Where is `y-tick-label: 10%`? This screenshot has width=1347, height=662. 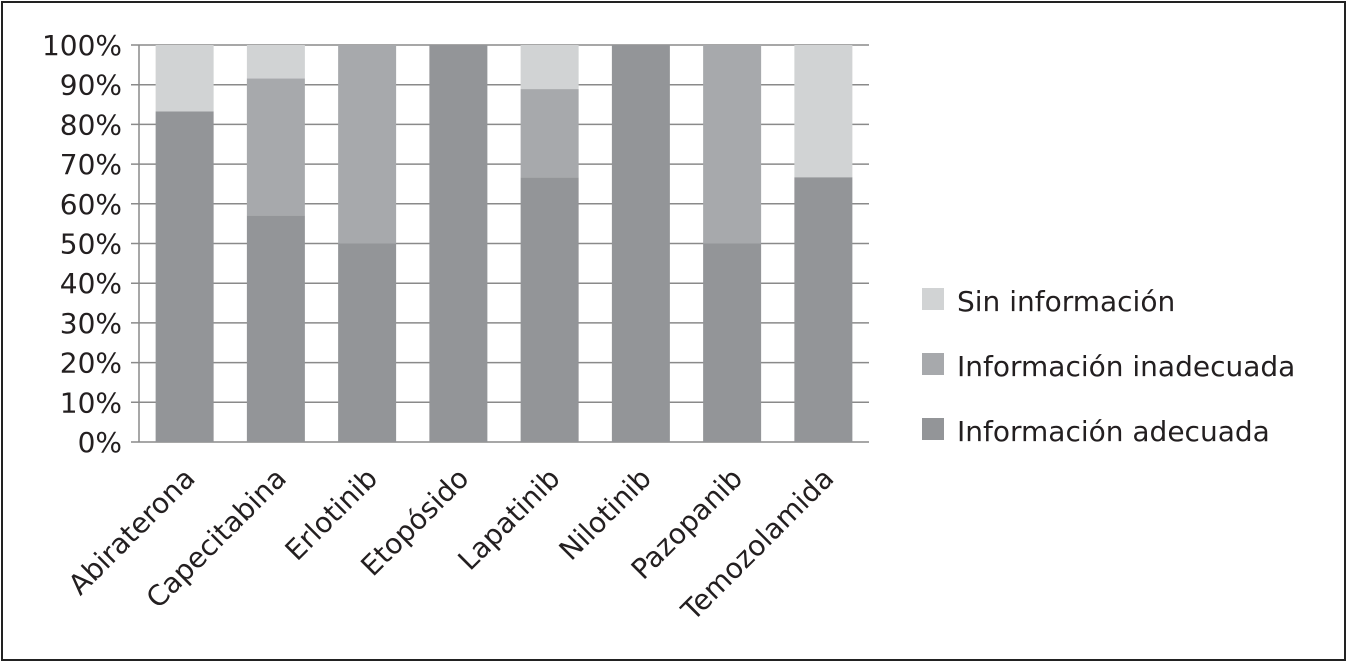 y-tick-label: 10% is located at coordinates (91, 402).